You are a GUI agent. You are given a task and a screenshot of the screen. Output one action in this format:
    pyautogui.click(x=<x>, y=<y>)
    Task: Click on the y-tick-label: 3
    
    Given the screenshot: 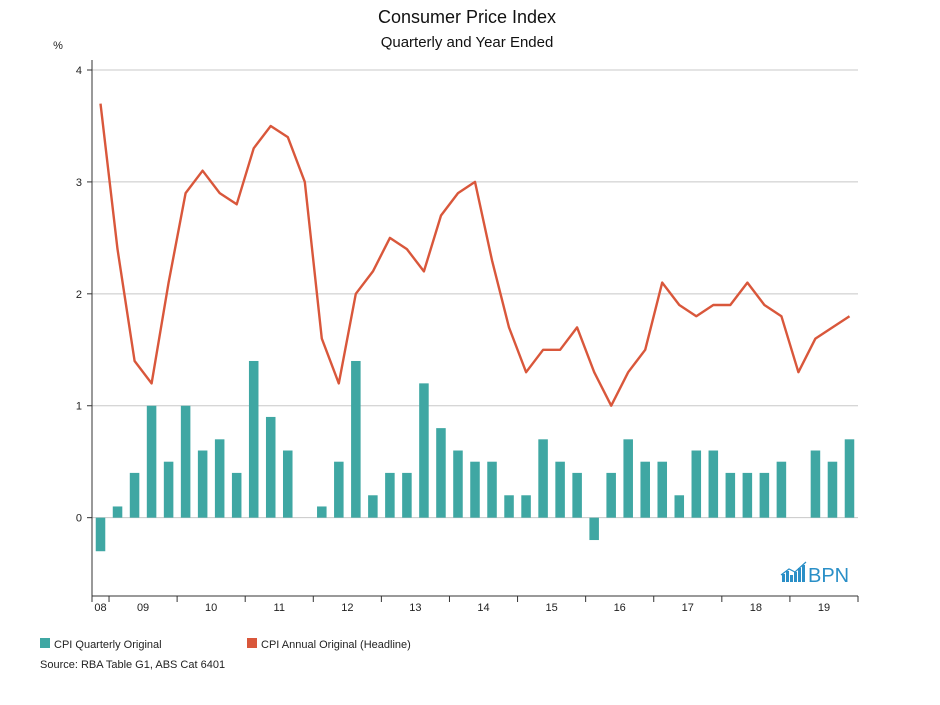 What is the action you would take?
    pyautogui.click(x=79, y=183)
    